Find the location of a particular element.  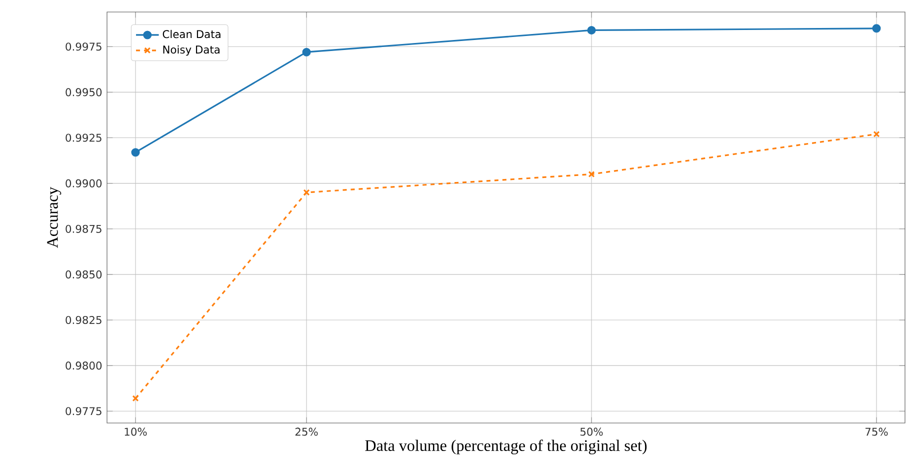

x-tick-label: 10% is located at coordinates (135, 432).